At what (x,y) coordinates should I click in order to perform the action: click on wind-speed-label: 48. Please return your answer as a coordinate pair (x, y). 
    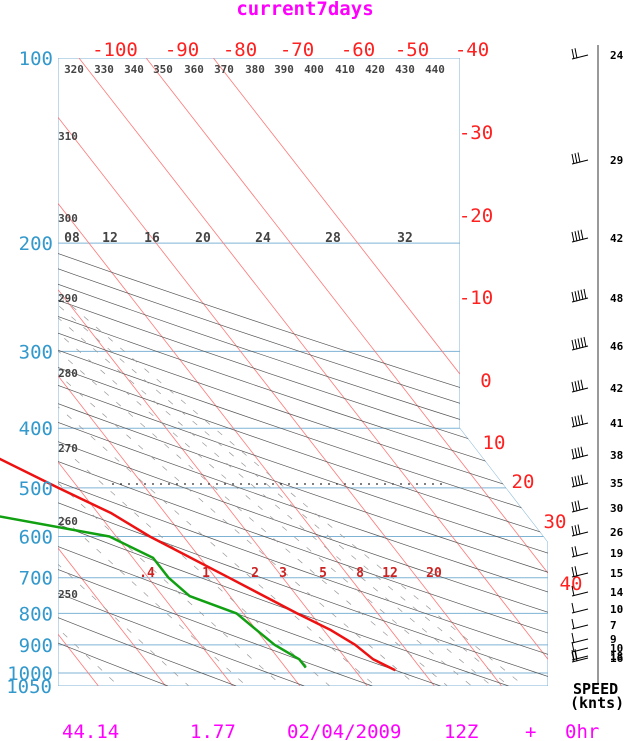
    Looking at the image, I should click on (616, 298).